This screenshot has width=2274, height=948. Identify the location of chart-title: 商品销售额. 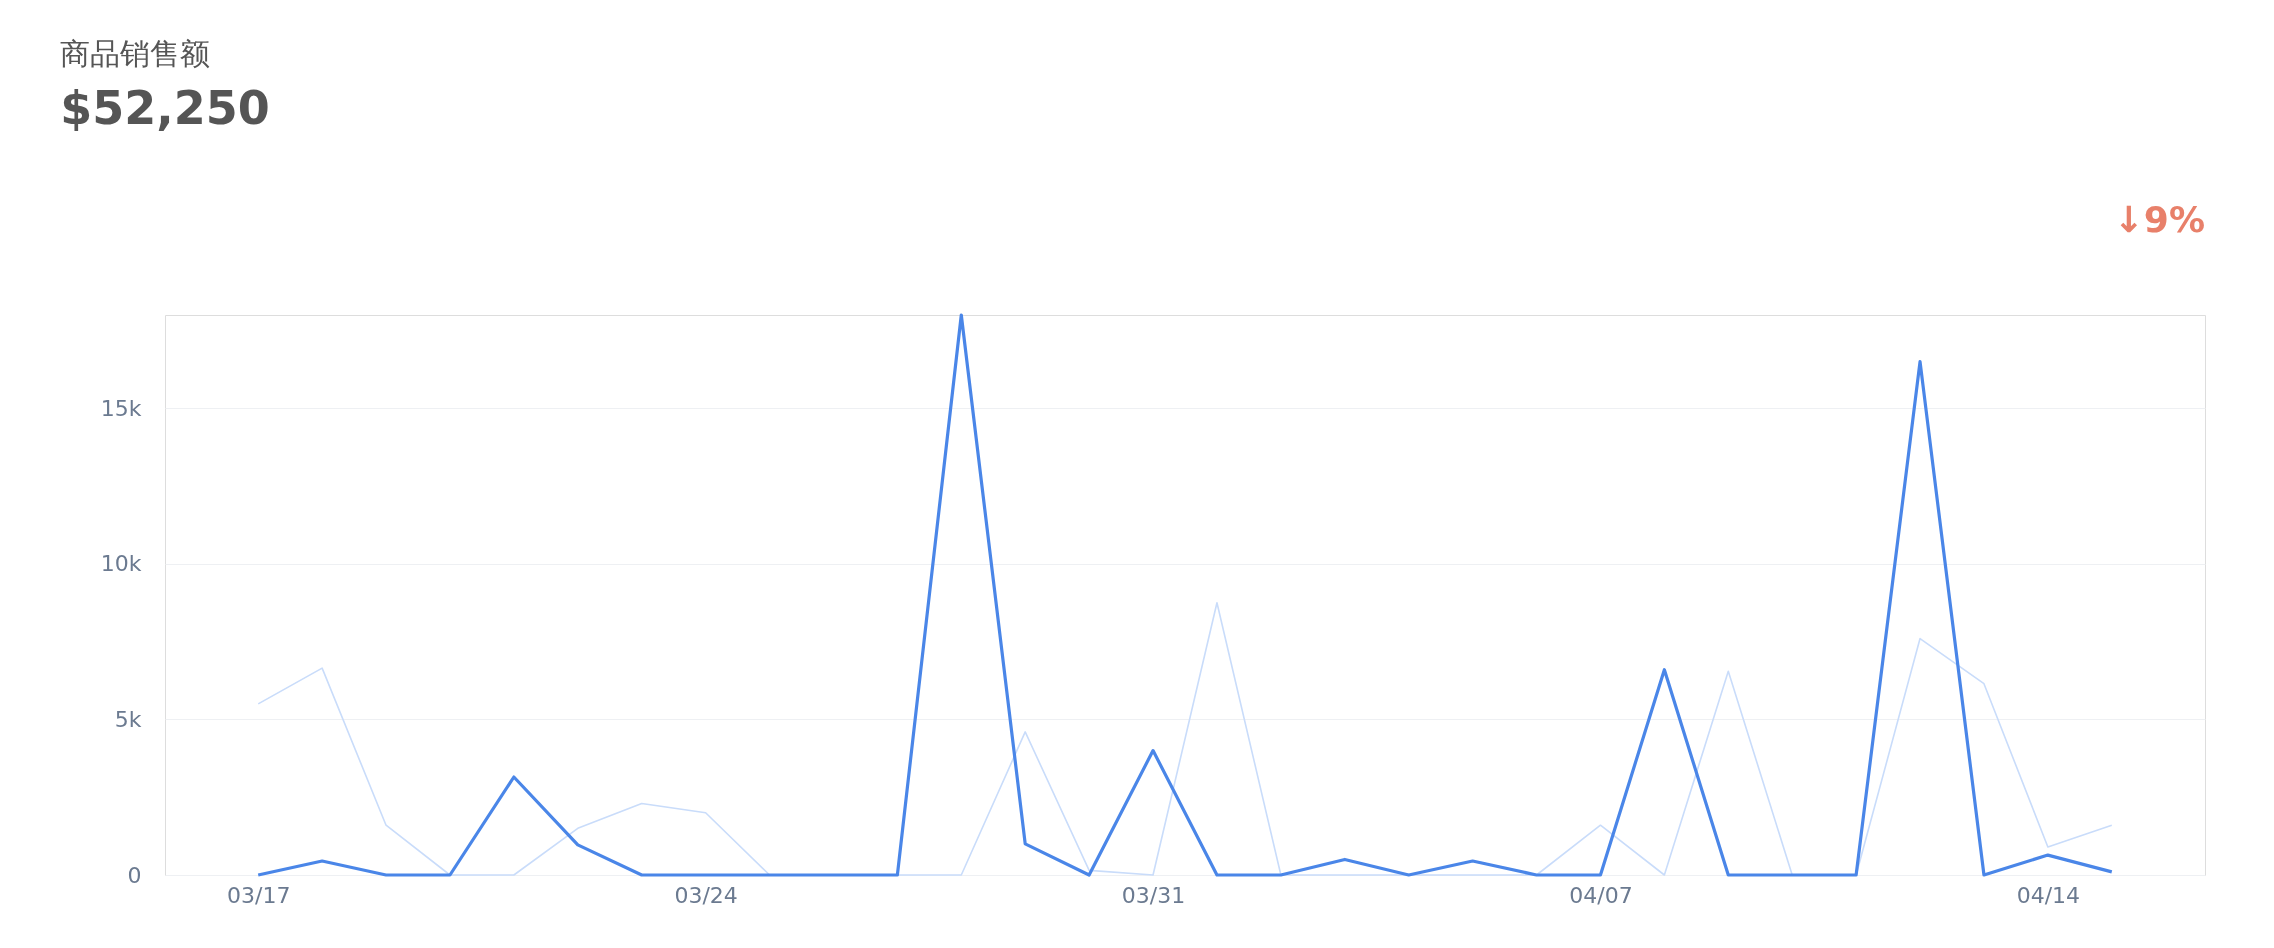
(135, 53).